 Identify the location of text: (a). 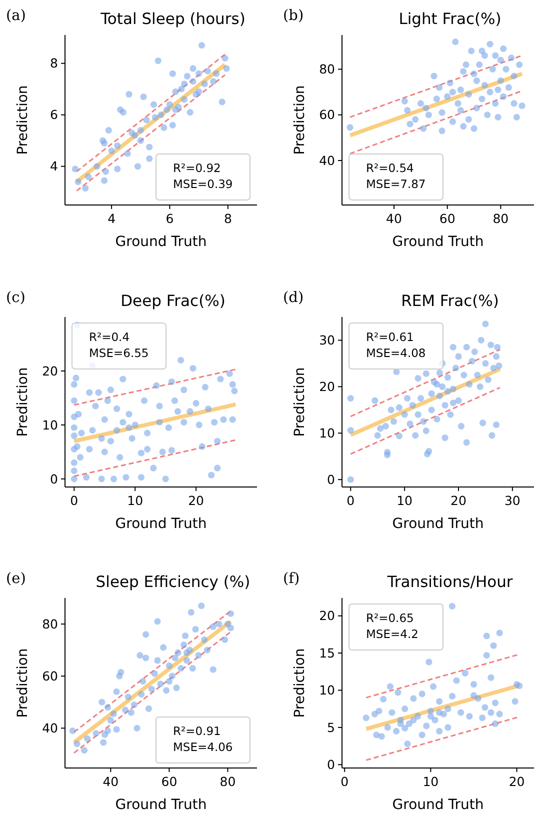
(16, 16).